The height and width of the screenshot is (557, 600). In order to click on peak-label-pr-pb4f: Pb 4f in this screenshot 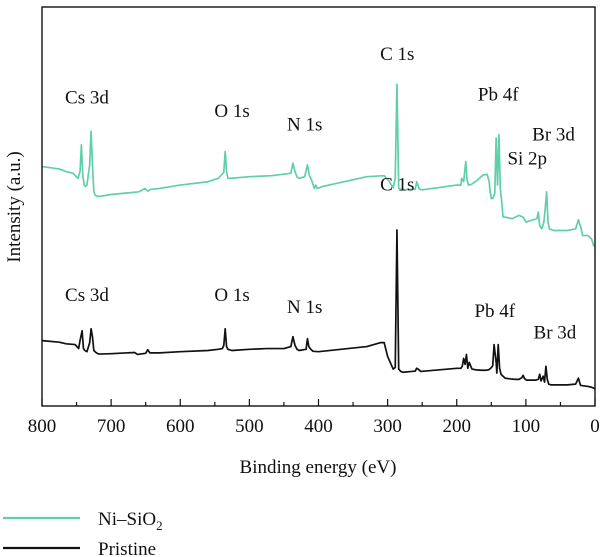, I will do `click(494, 311)`.